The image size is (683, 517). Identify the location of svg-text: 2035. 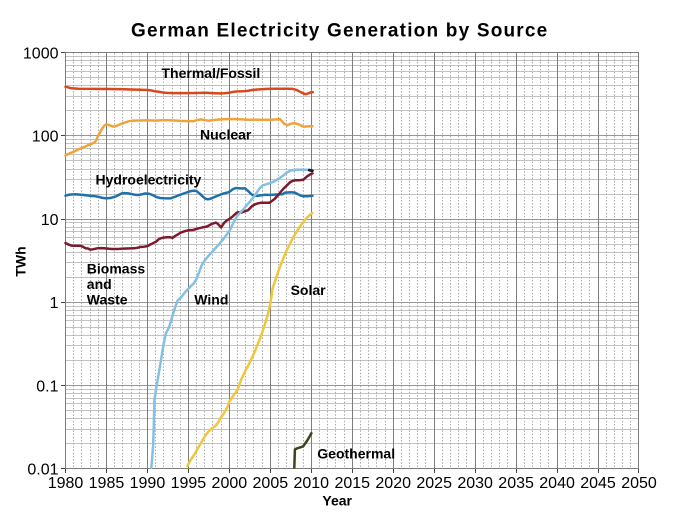
(516, 483).